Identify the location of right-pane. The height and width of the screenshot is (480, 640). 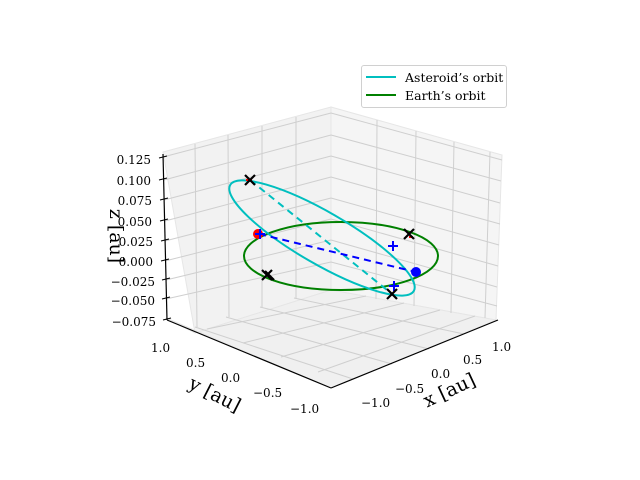
(416, 213).